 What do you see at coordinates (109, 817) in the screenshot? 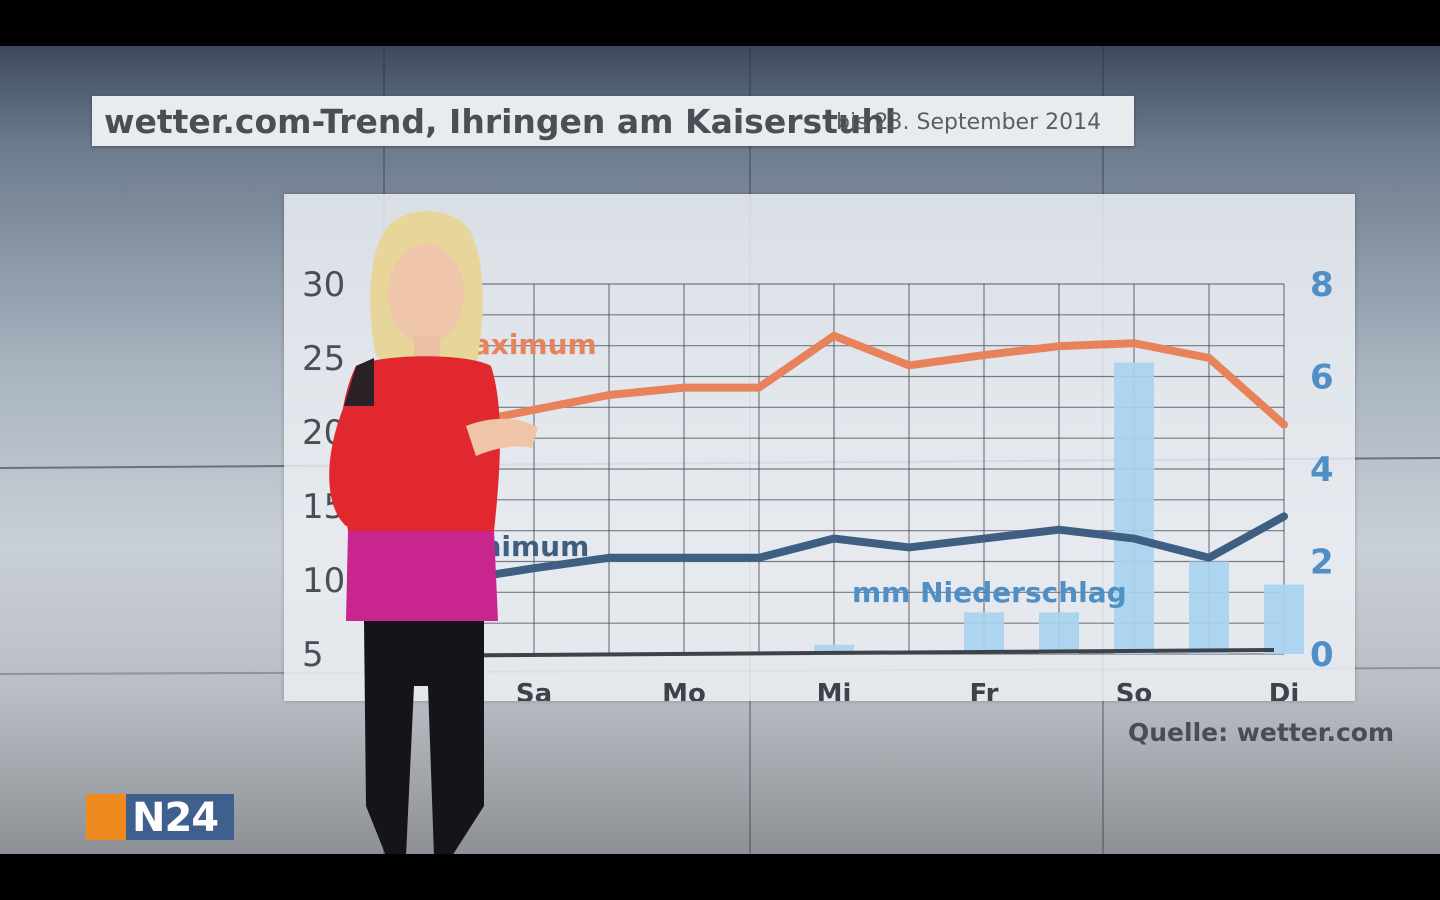
I see `logo-orange-square` at bounding box center [109, 817].